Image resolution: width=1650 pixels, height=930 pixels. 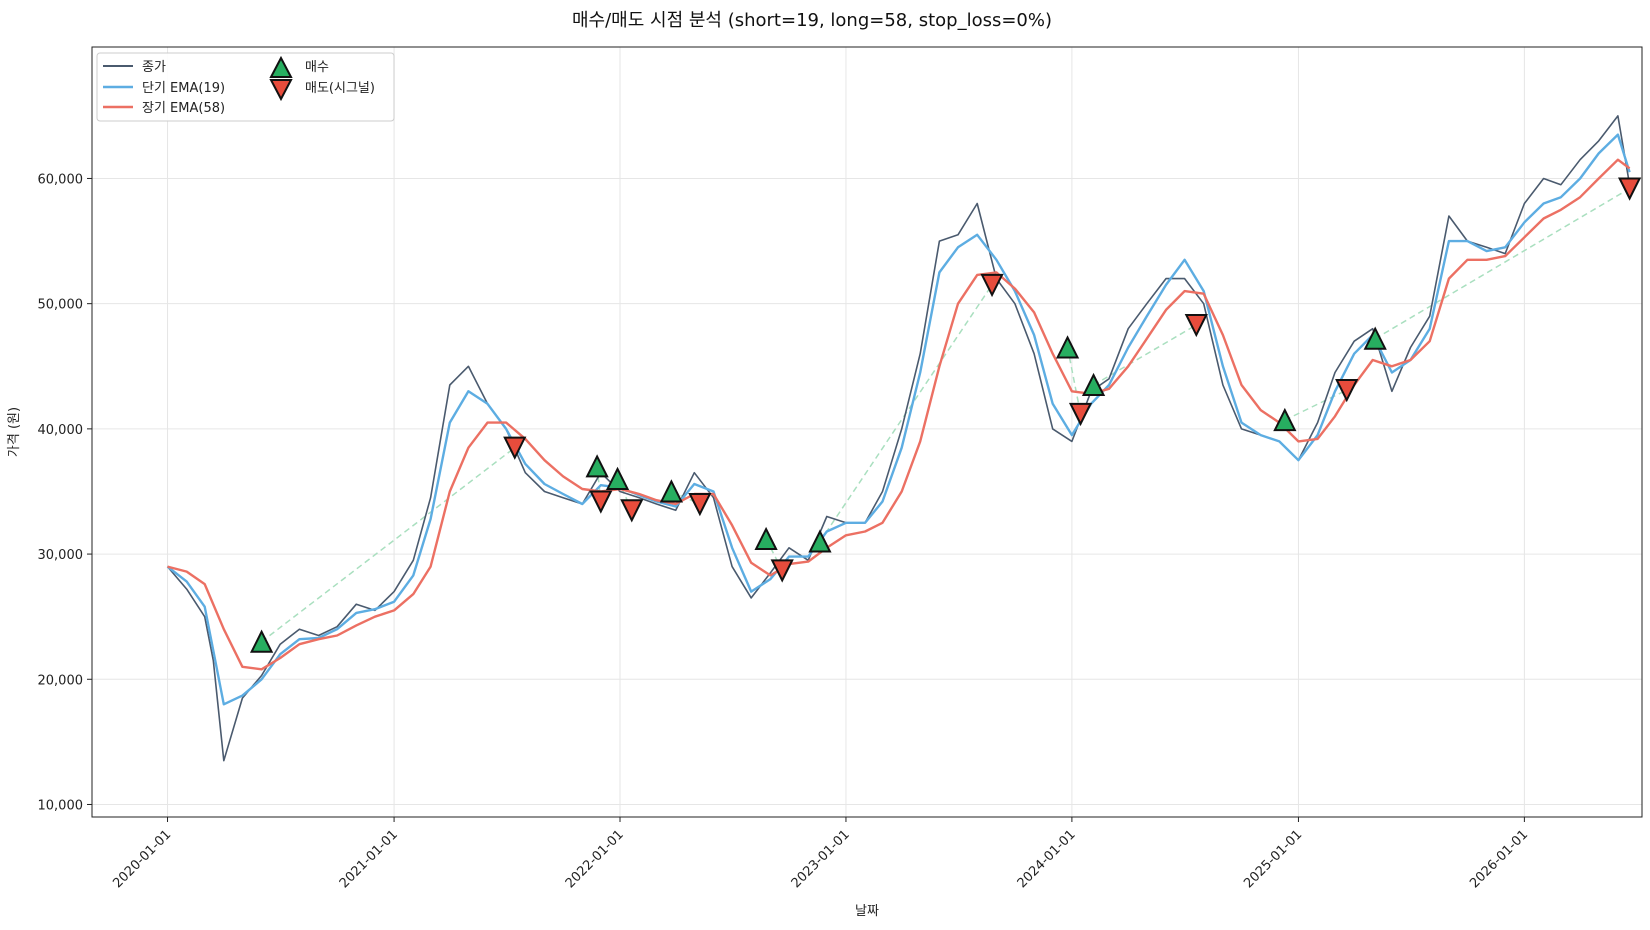 I want to click on x-tick-label: 2026-01-01, so click(x=1499, y=859).